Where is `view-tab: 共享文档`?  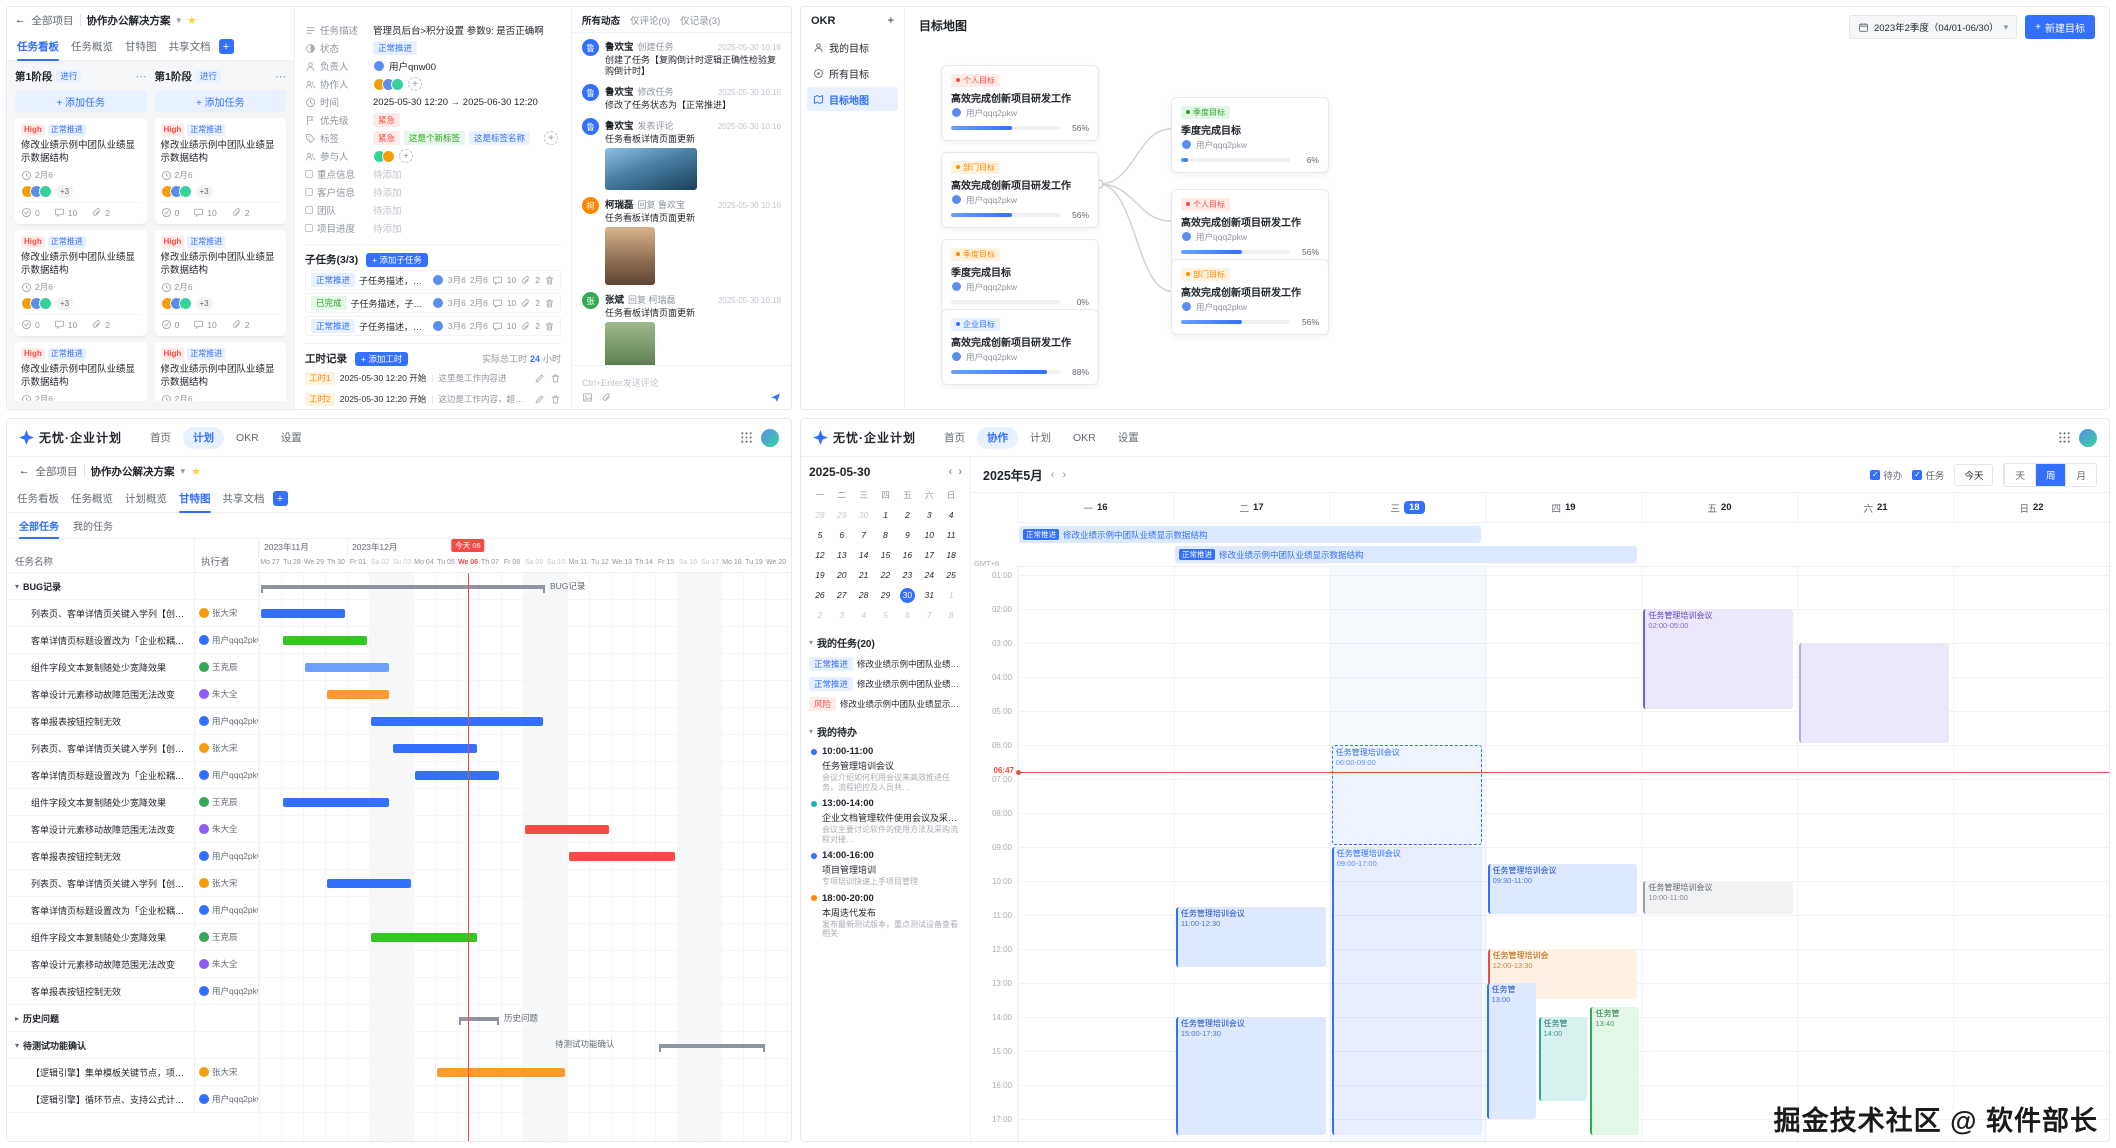 view-tab: 共享文档 is located at coordinates (243, 499).